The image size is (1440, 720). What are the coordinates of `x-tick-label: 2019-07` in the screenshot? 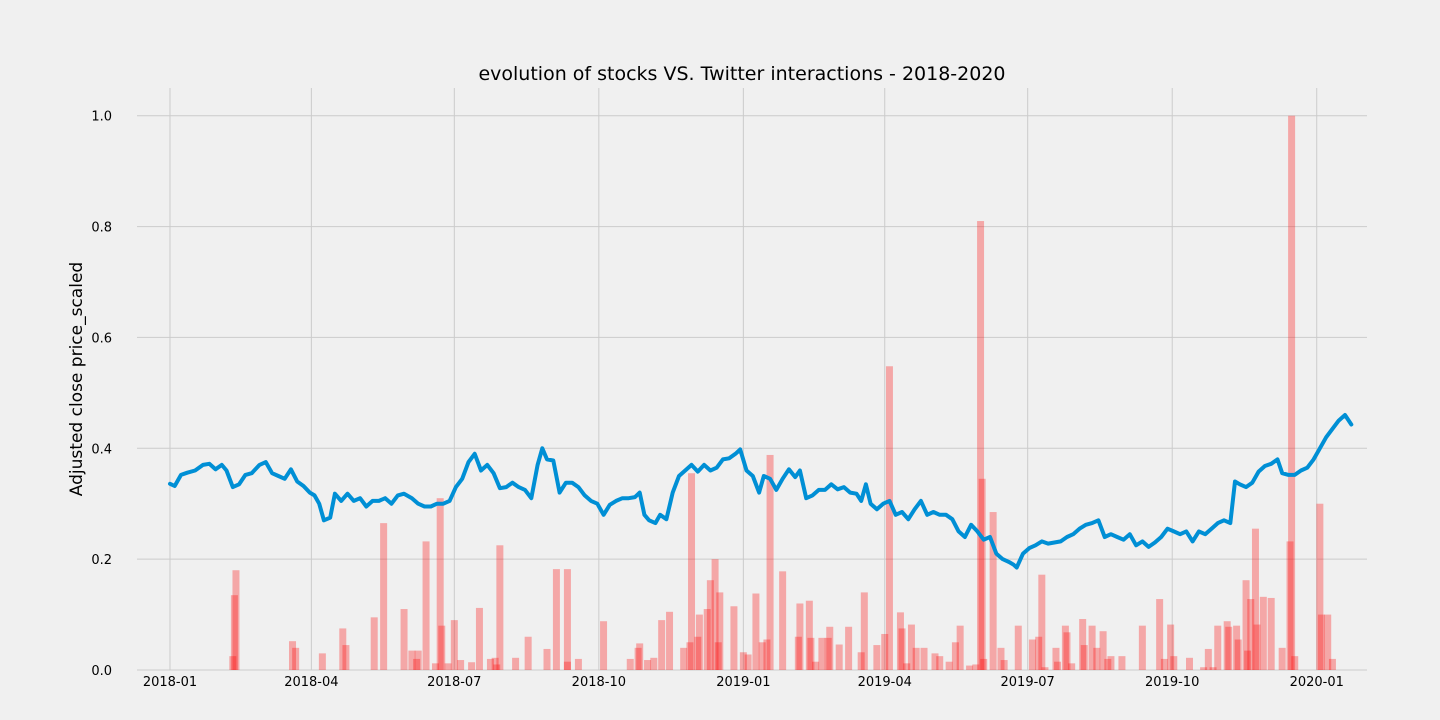 It's located at (1028, 682).